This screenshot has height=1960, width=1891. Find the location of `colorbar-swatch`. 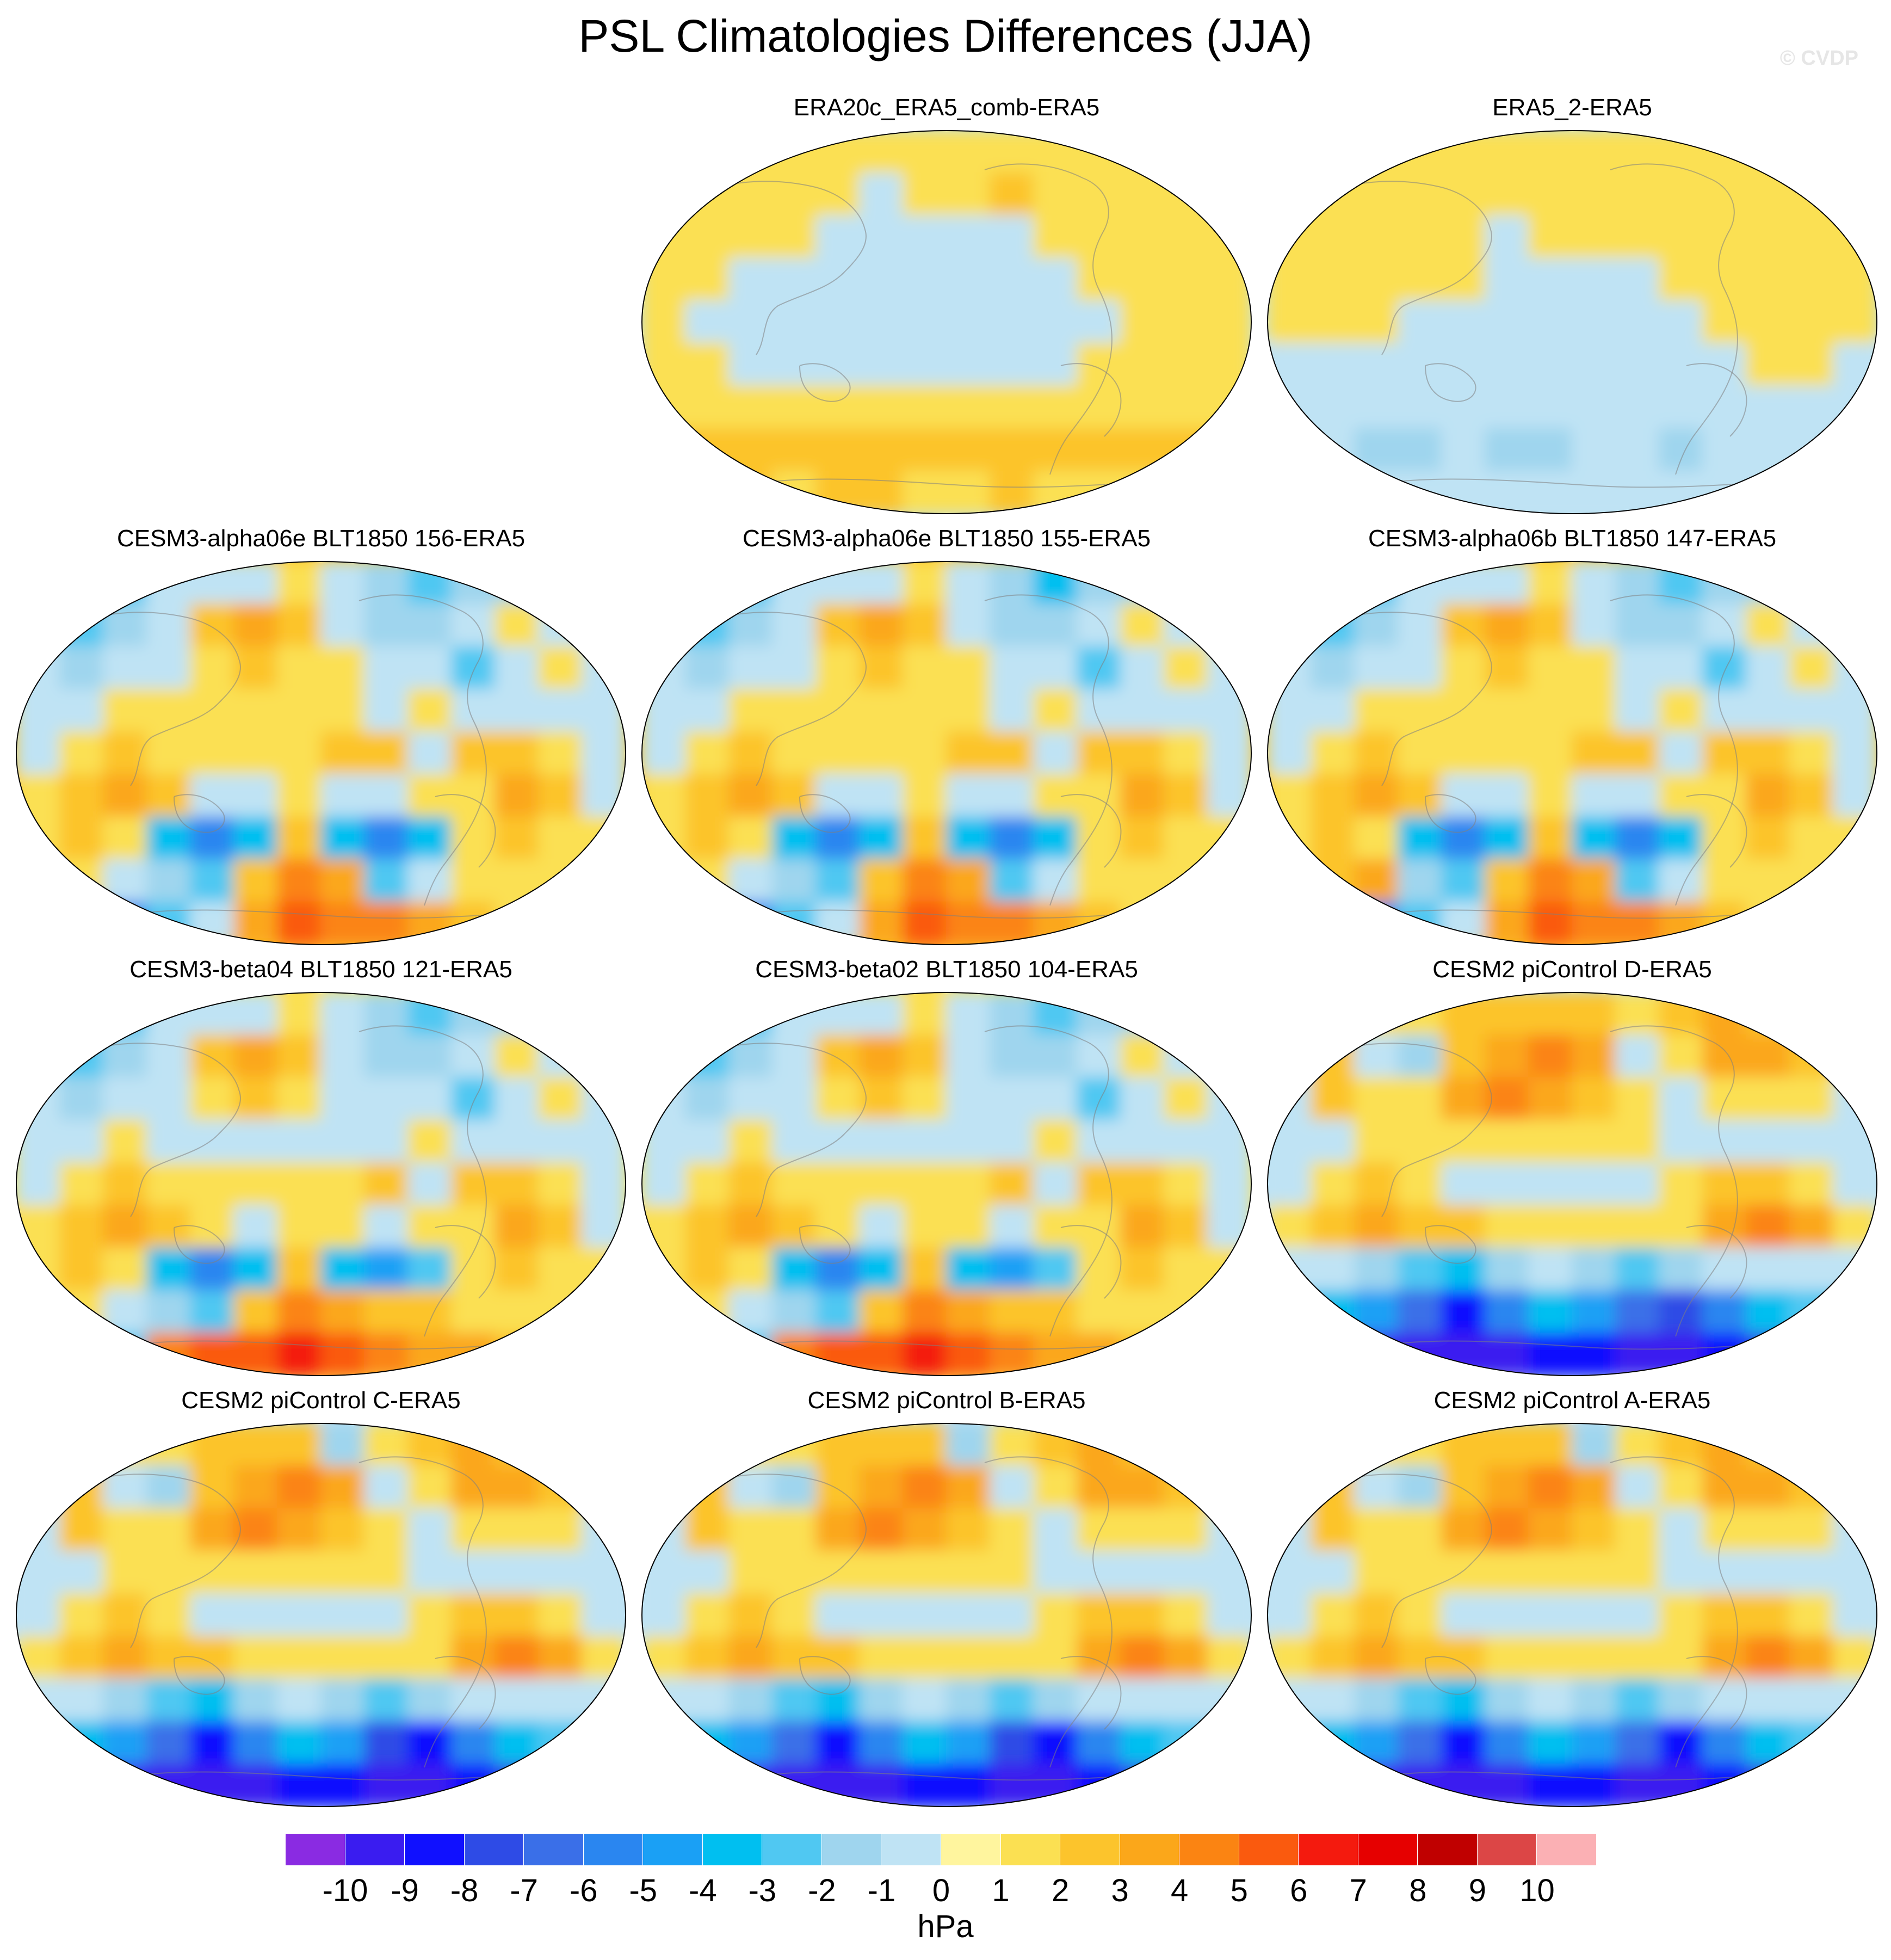

colorbar-swatch is located at coordinates (1030, 1849).